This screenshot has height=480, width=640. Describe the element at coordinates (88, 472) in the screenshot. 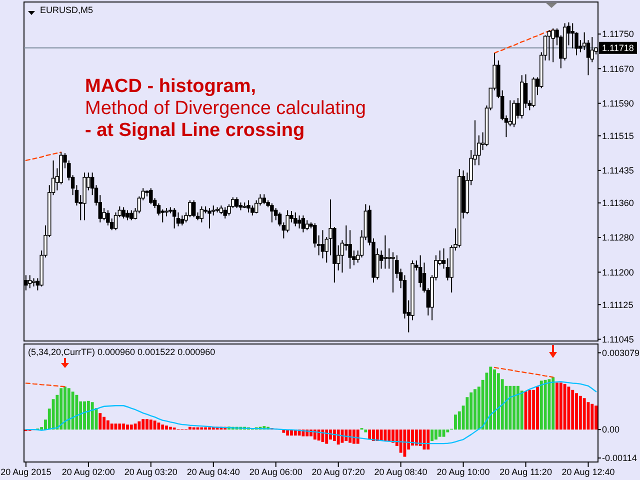

I see `x-tick-label: 20 Aug 02:00` at that location.